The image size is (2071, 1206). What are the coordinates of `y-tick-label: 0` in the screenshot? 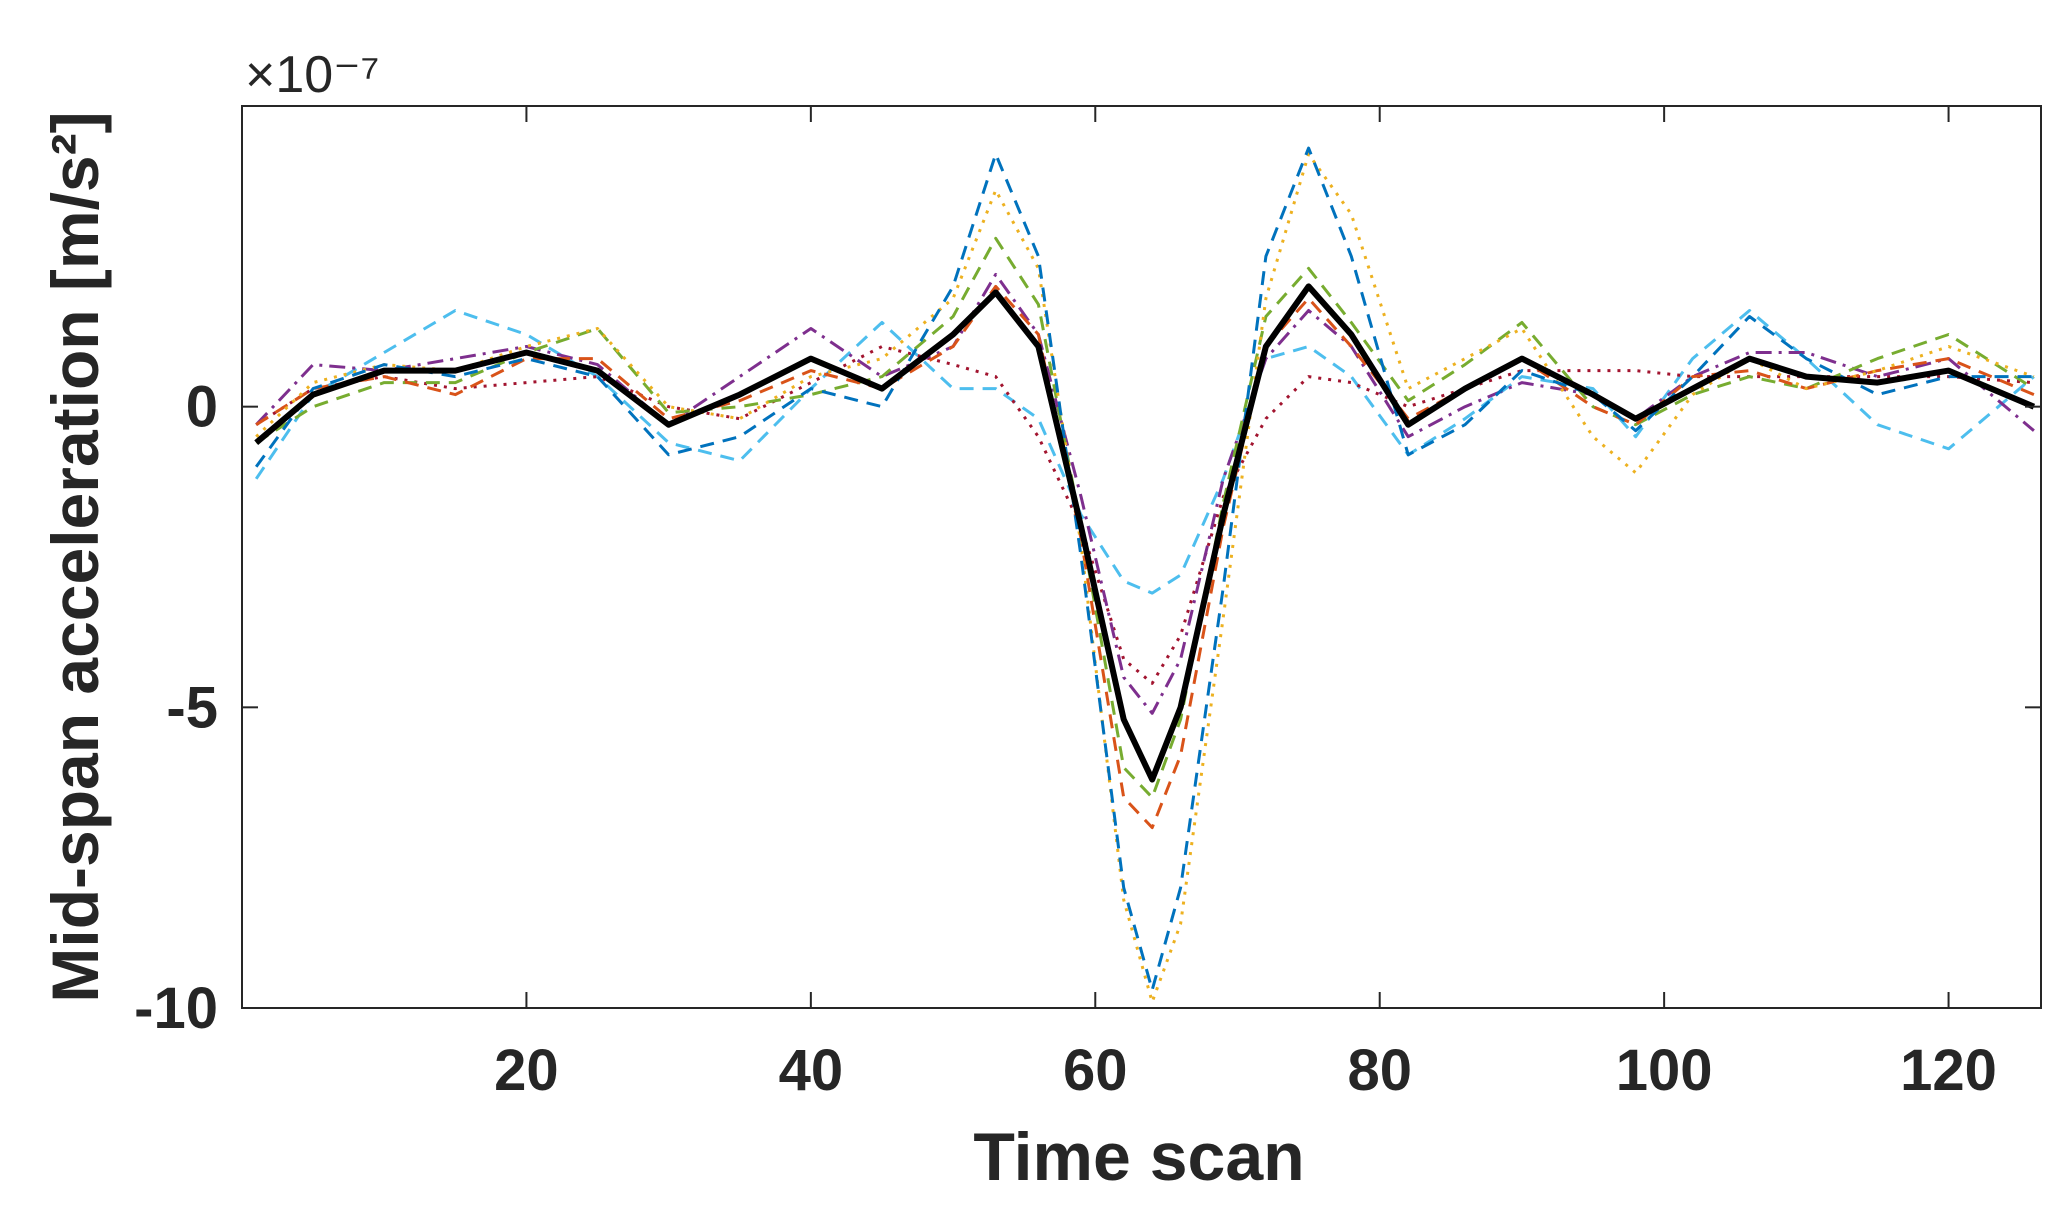 It's located at (202, 407).